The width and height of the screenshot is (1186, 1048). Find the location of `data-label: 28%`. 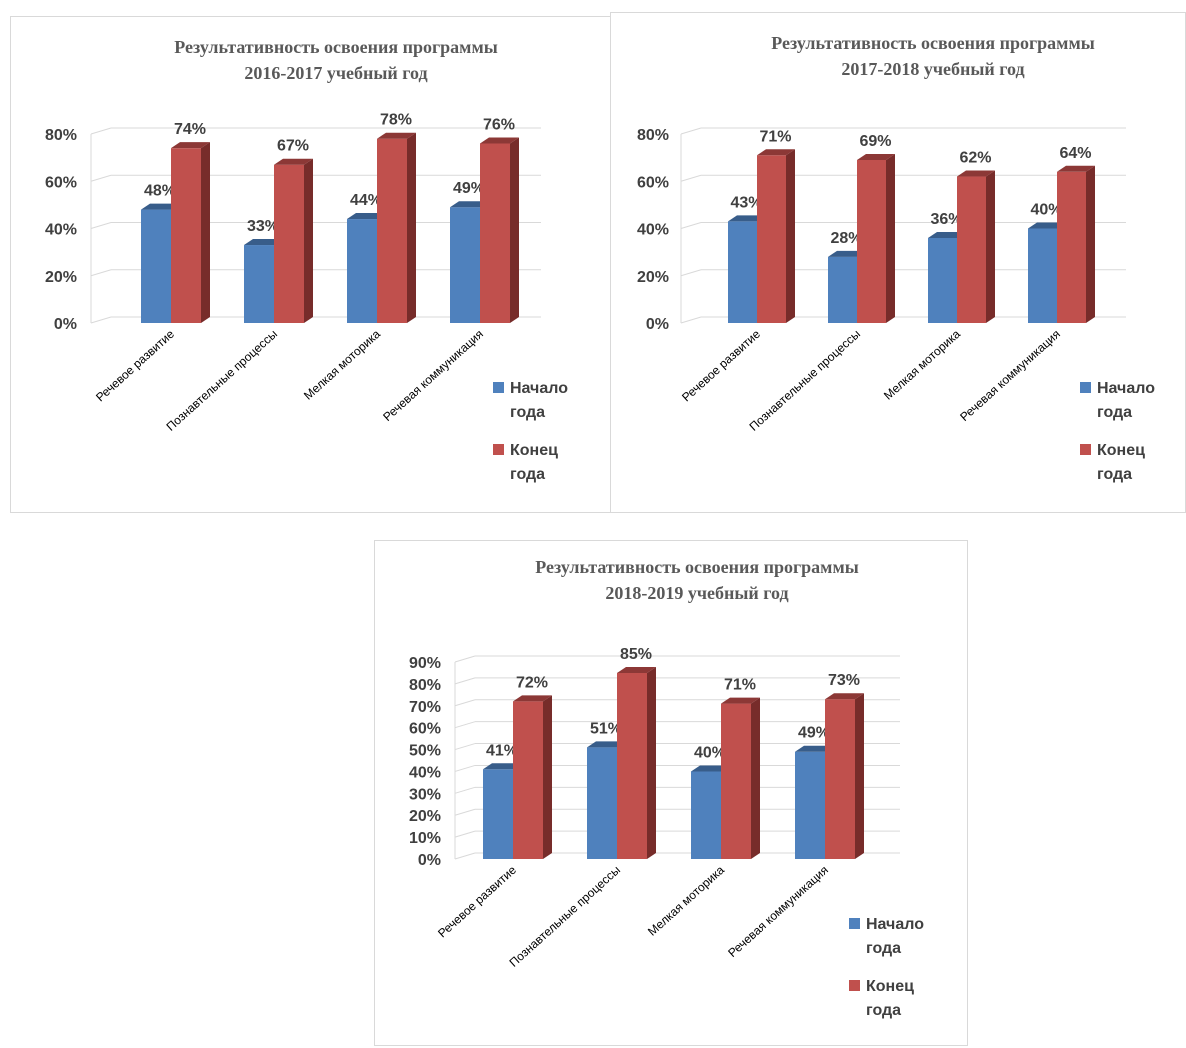

data-label: 28% is located at coordinates (846, 238).